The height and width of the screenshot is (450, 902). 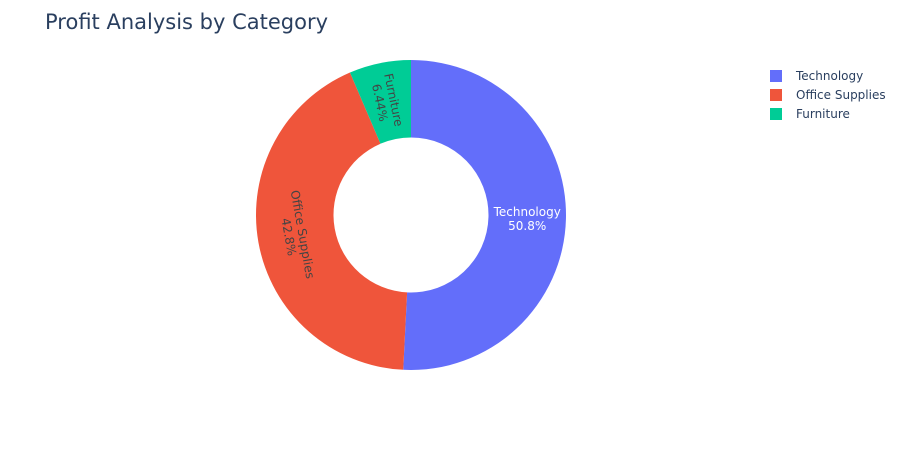 I want to click on legend-label-furniture: Furniture, so click(x=823, y=113).